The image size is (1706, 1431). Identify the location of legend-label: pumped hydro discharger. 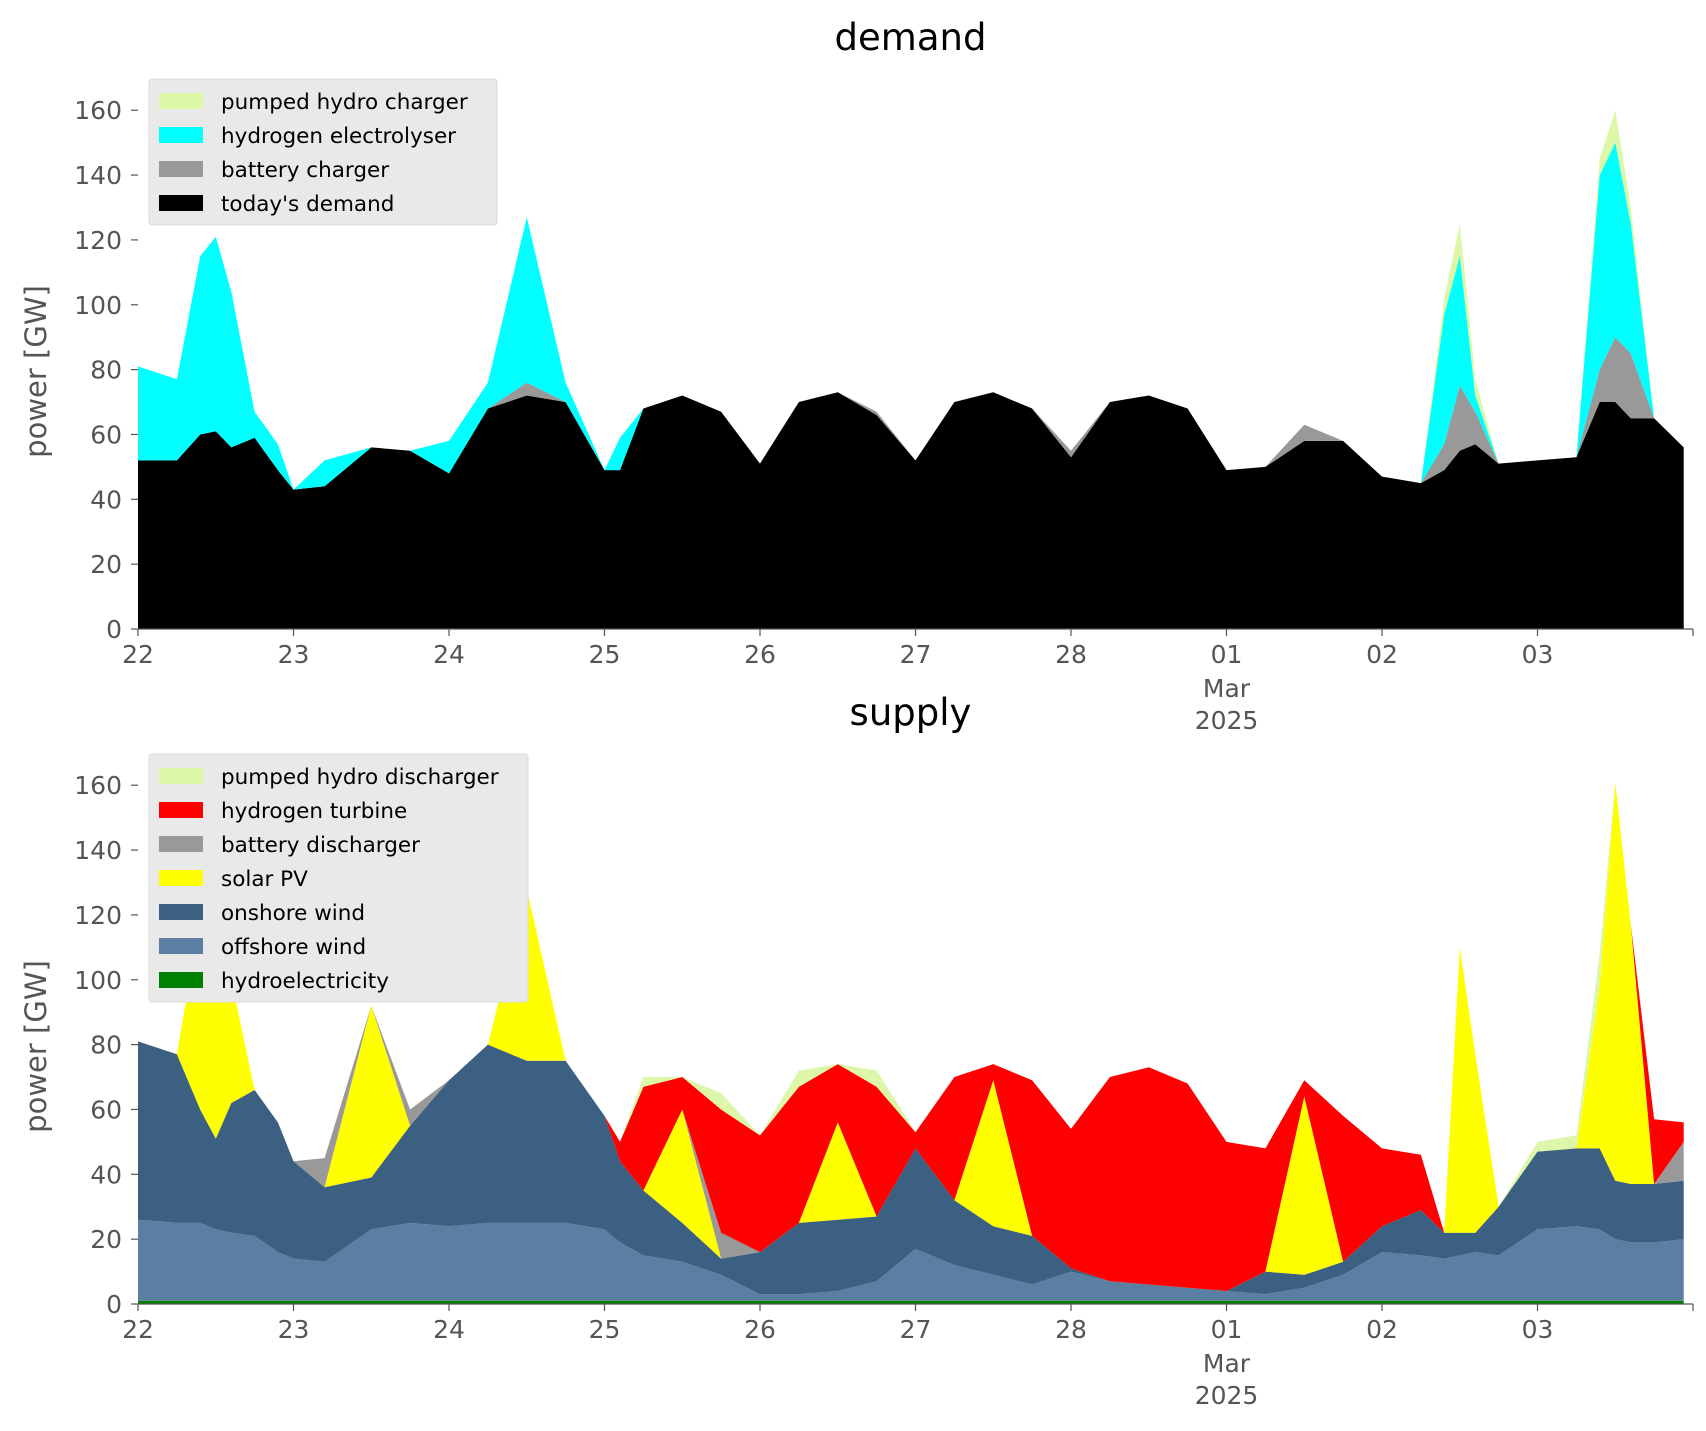
(360, 777).